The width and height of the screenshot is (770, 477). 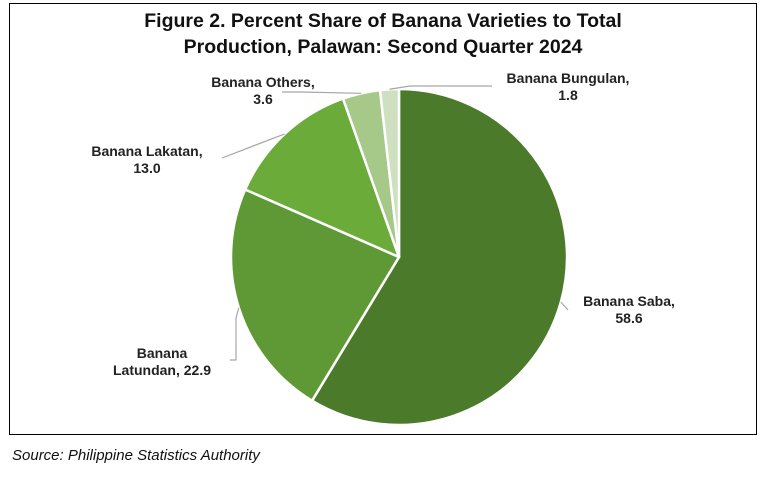 I want to click on slice-label-latundan: Banana Latundan, 22.9, so click(x=162, y=362).